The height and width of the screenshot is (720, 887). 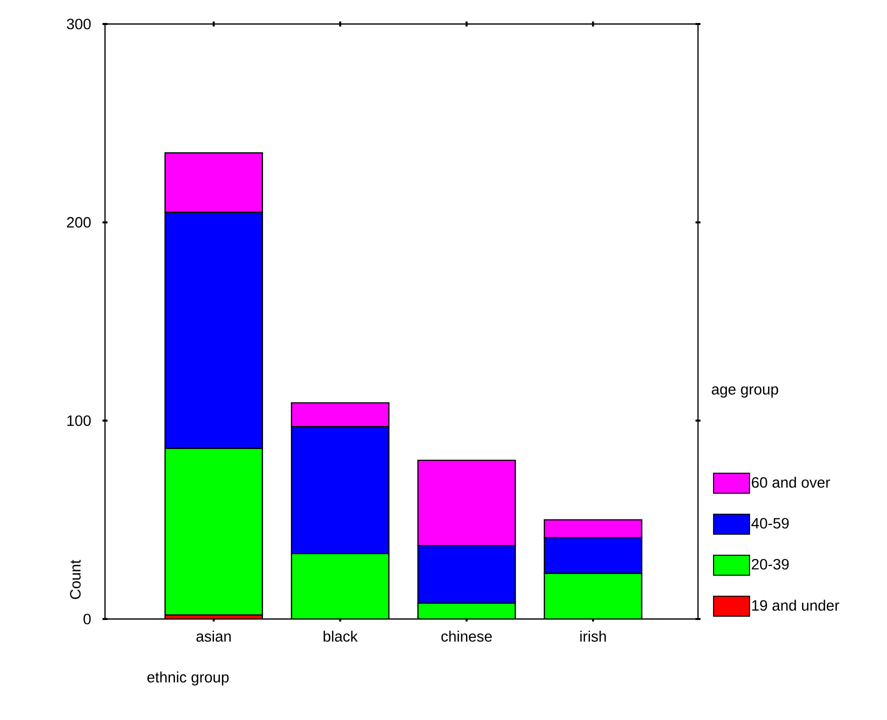 I want to click on y-tick-label: 300, so click(x=78, y=24).